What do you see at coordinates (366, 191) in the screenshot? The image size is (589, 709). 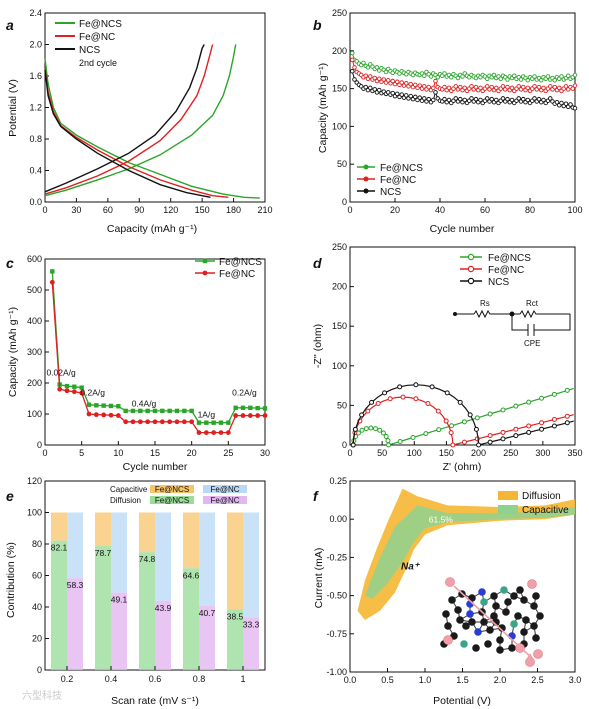 I see `legend-marker` at bounding box center [366, 191].